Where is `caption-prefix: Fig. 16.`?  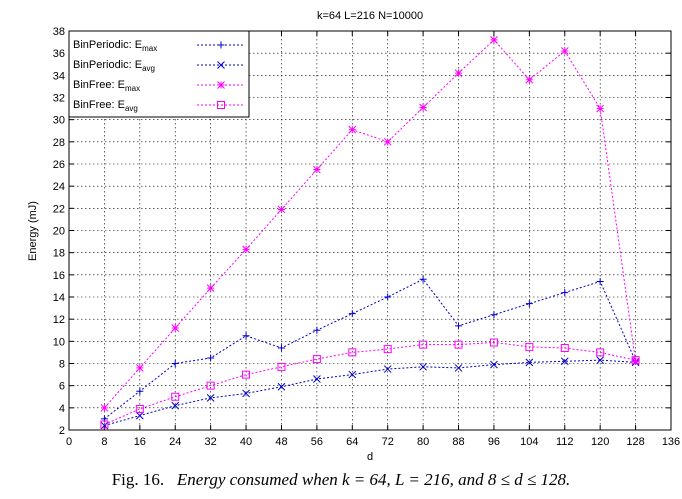
caption-prefix: Fig. 16. is located at coordinates (138, 479).